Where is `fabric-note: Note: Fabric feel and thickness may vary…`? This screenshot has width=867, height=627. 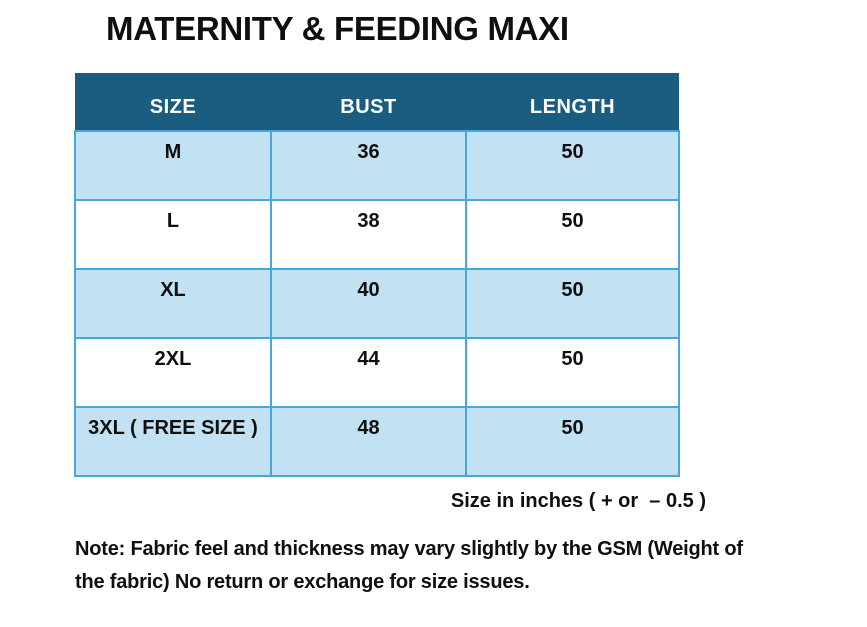 fabric-note: Note: Fabric feel and thickness may vary… is located at coordinates (465, 566).